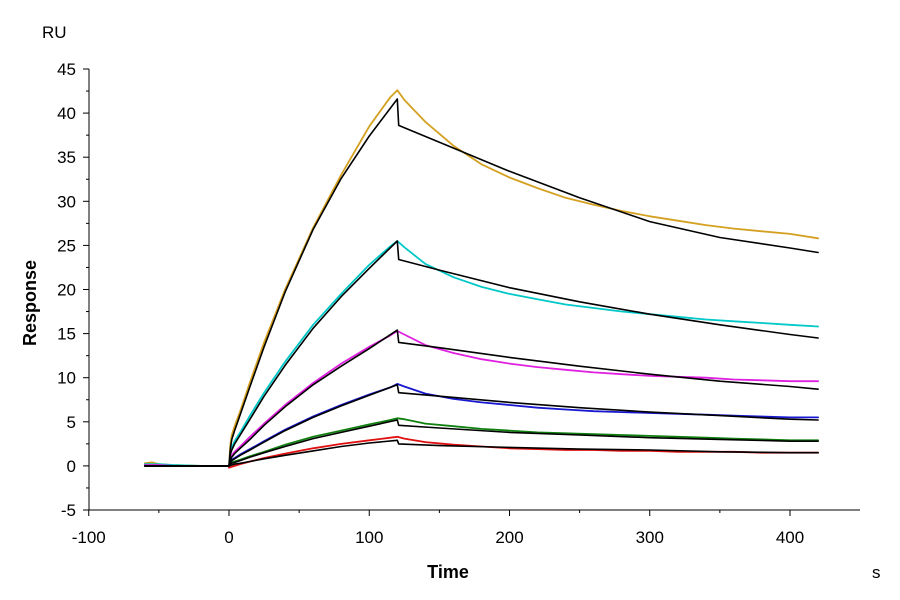  I want to click on y-tick-label: 0, so click(71, 466).